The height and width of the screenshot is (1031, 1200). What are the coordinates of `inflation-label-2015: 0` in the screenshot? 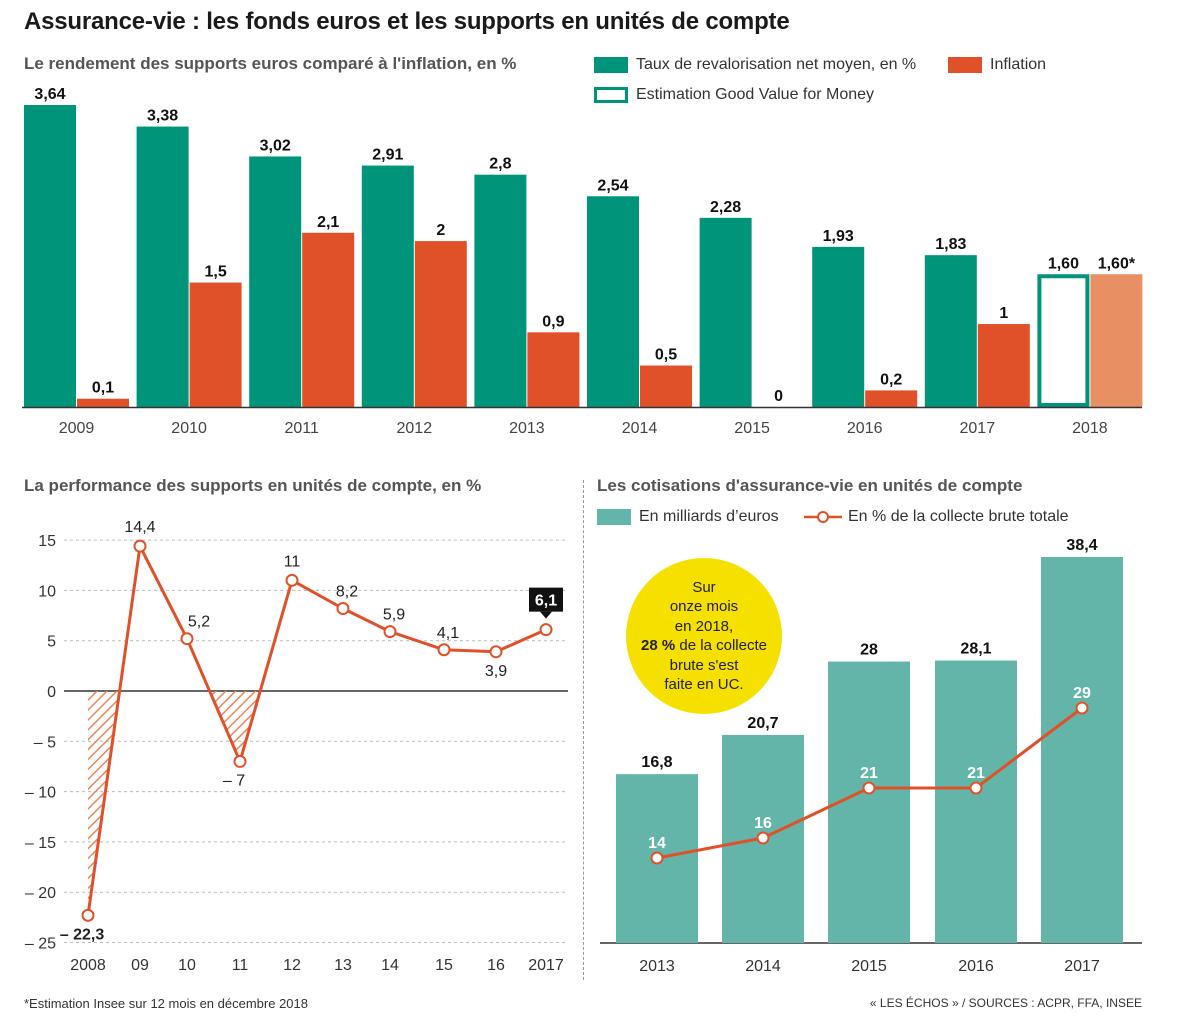 It's located at (778, 396).